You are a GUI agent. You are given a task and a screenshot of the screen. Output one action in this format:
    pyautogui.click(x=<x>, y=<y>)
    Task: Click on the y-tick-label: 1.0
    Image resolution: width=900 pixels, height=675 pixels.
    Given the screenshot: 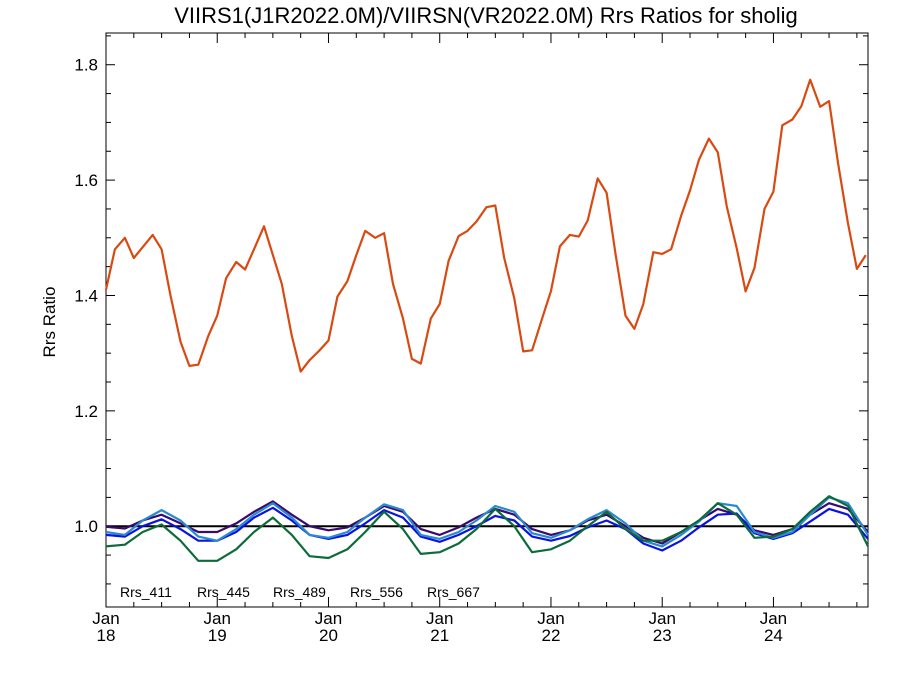 What is the action you would take?
    pyautogui.click(x=86, y=526)
    